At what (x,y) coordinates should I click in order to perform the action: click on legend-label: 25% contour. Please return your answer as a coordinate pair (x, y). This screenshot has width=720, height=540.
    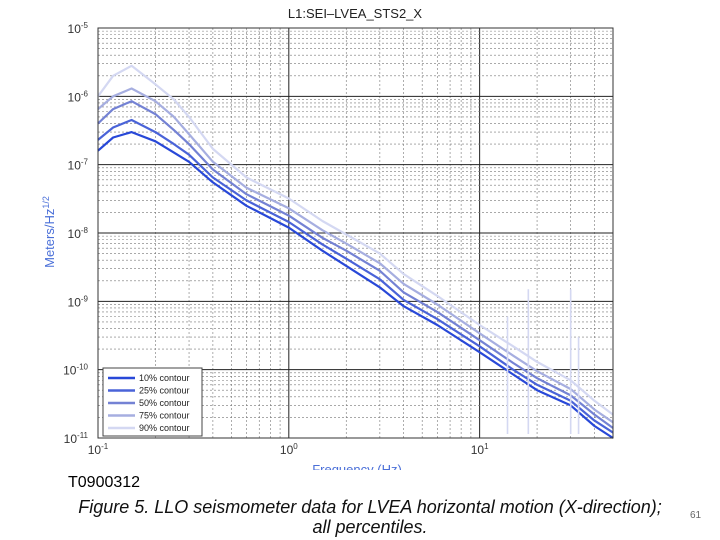
    Looking at the image, I should click on (164, 391).